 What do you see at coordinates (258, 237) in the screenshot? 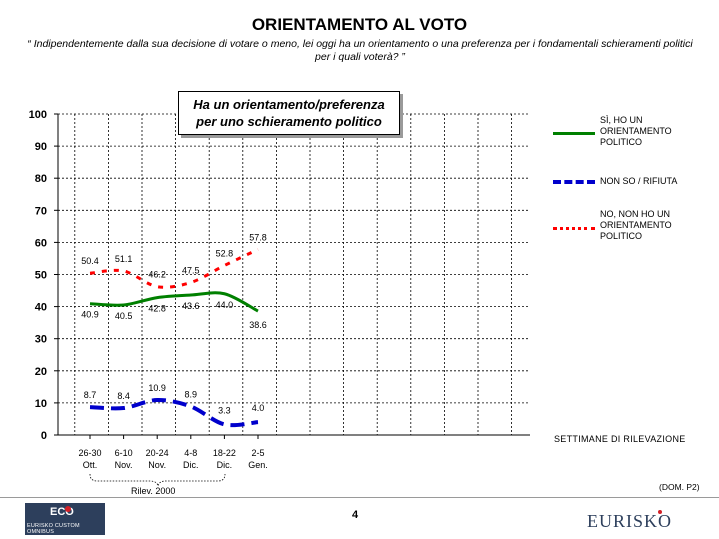
I see `data-label: 57.8` at bounding box center [258, 237].